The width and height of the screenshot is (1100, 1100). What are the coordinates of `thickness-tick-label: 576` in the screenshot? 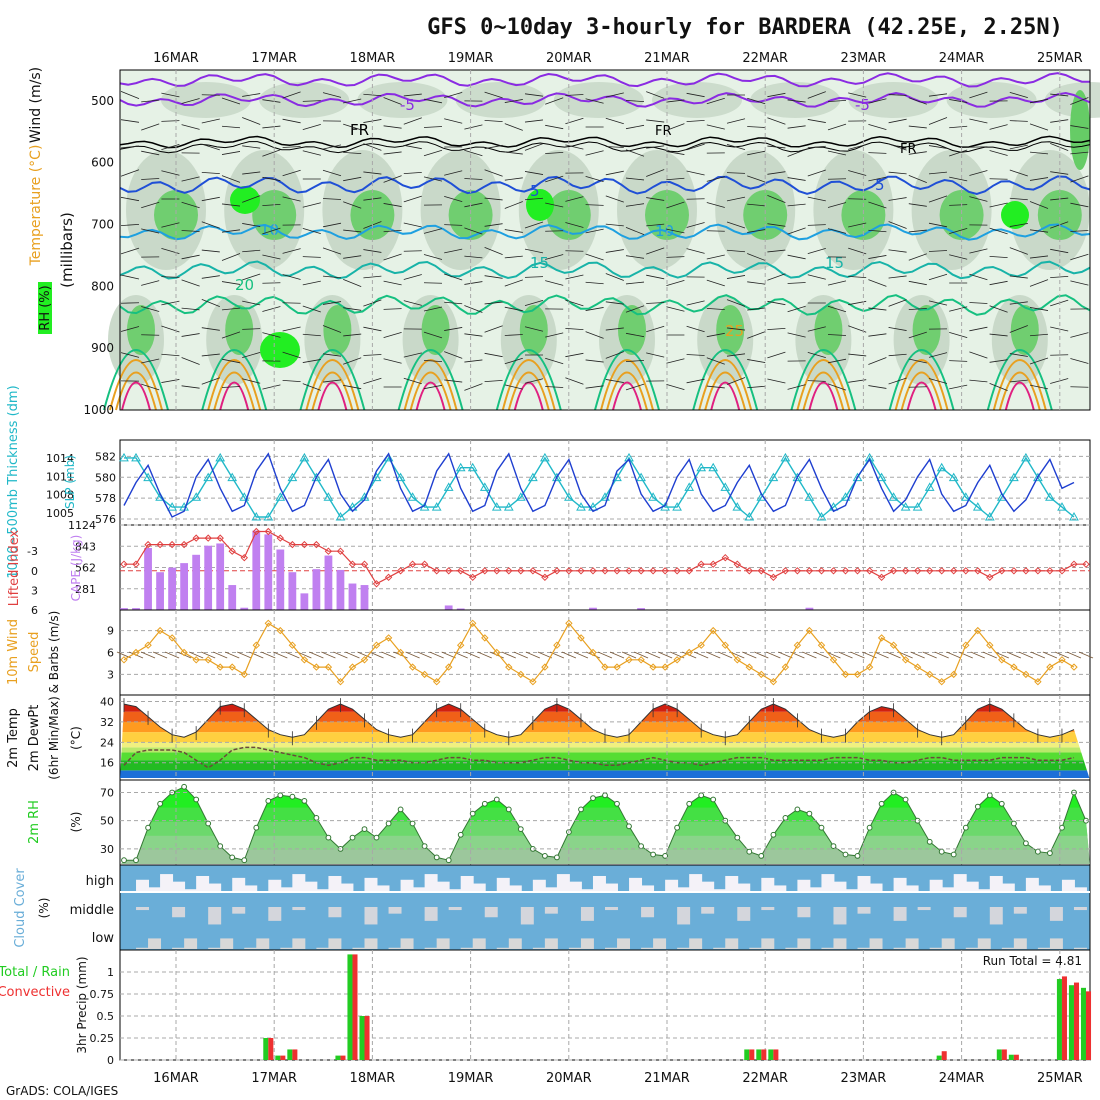 It's located at (105, 519).